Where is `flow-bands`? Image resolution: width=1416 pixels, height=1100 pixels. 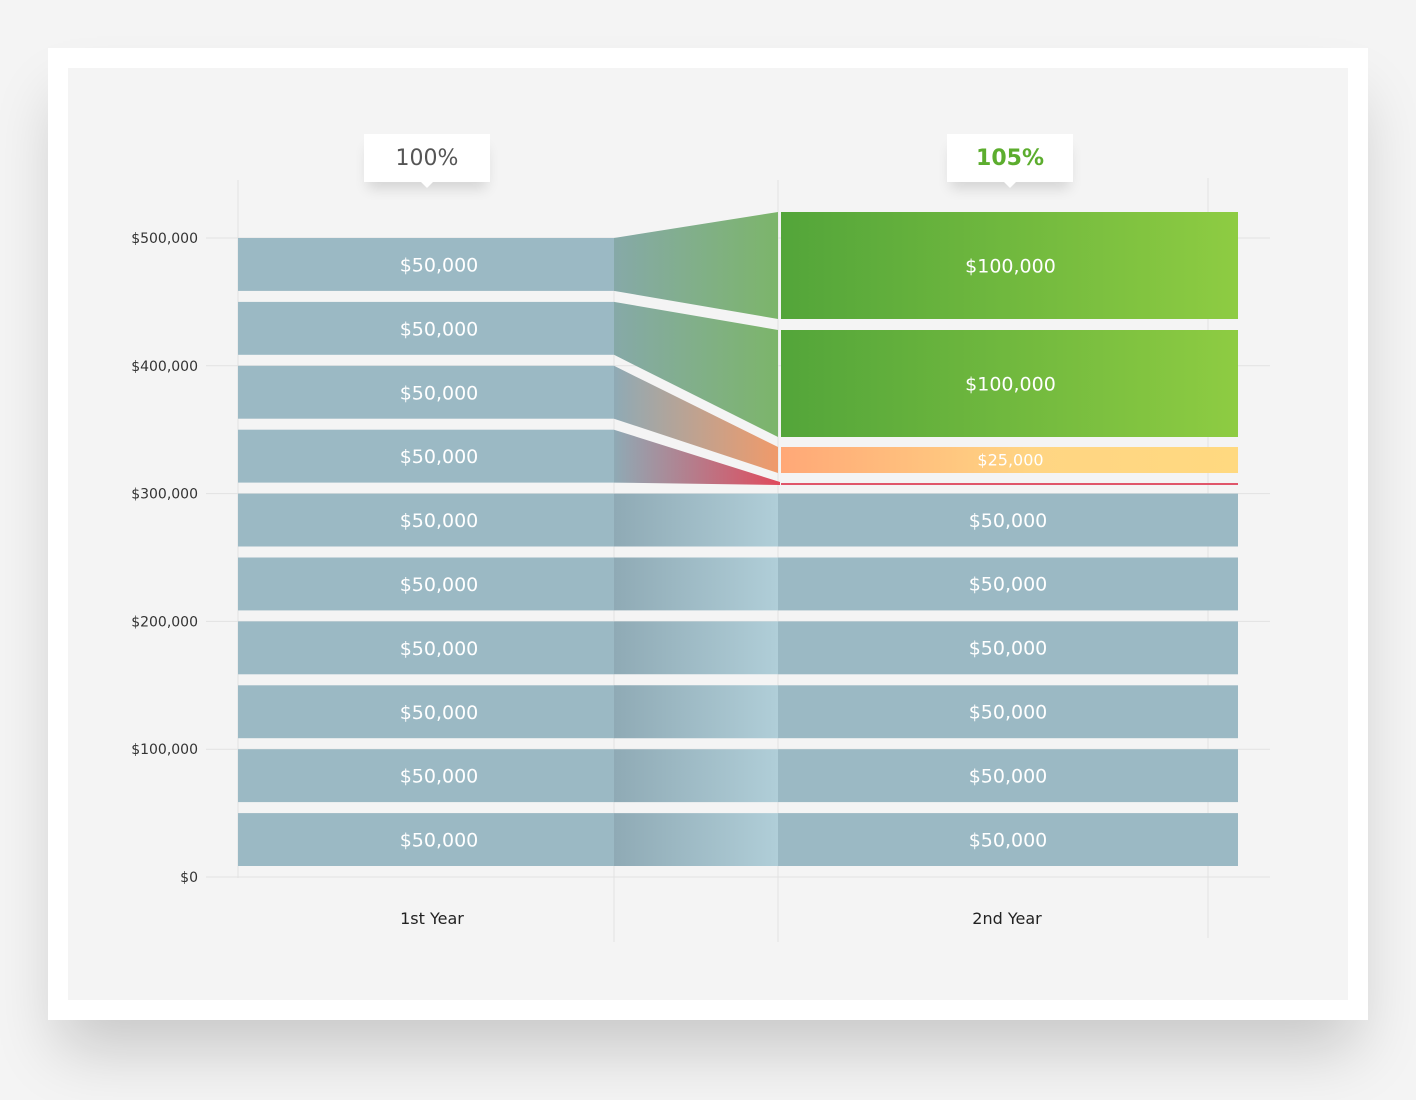
flow-bands is located at coordinates (697, 539).